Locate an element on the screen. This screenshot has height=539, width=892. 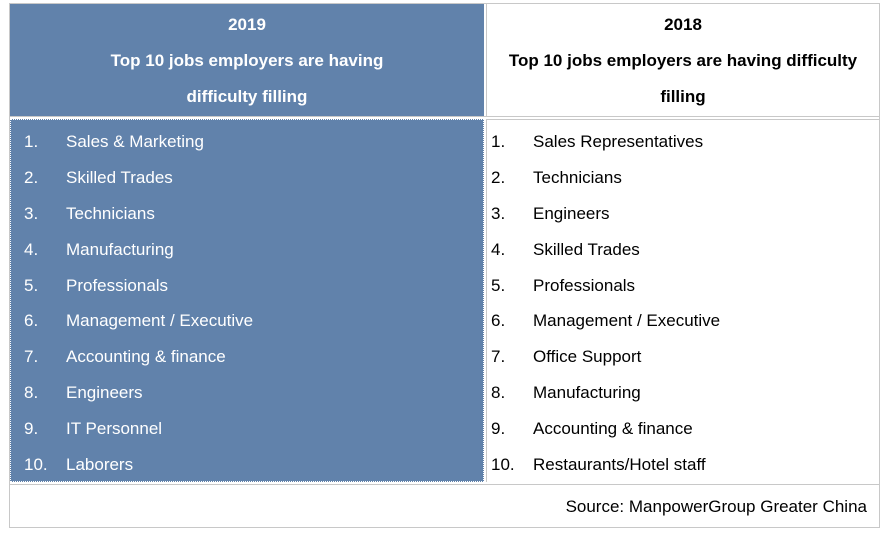
list-item: 1. Sales Representatives is located at coordinates (683, 142).